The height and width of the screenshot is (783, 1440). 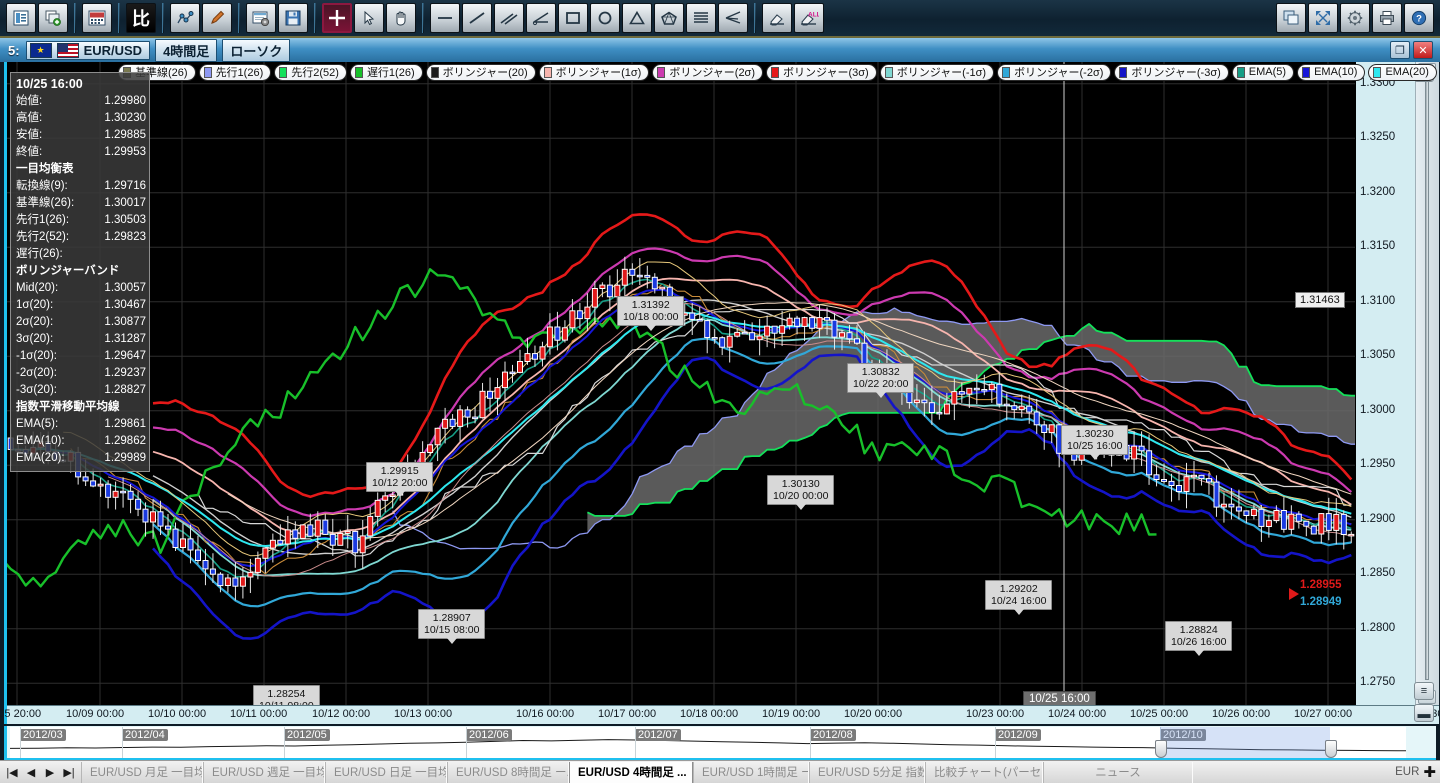 I want to click on callout-price: 1.29915, so click(x=399, y=471).